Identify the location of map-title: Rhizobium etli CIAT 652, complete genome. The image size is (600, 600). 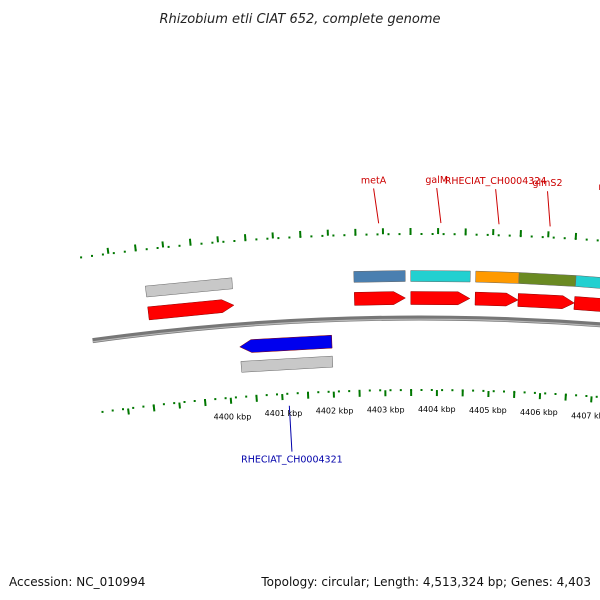
(300, 19).